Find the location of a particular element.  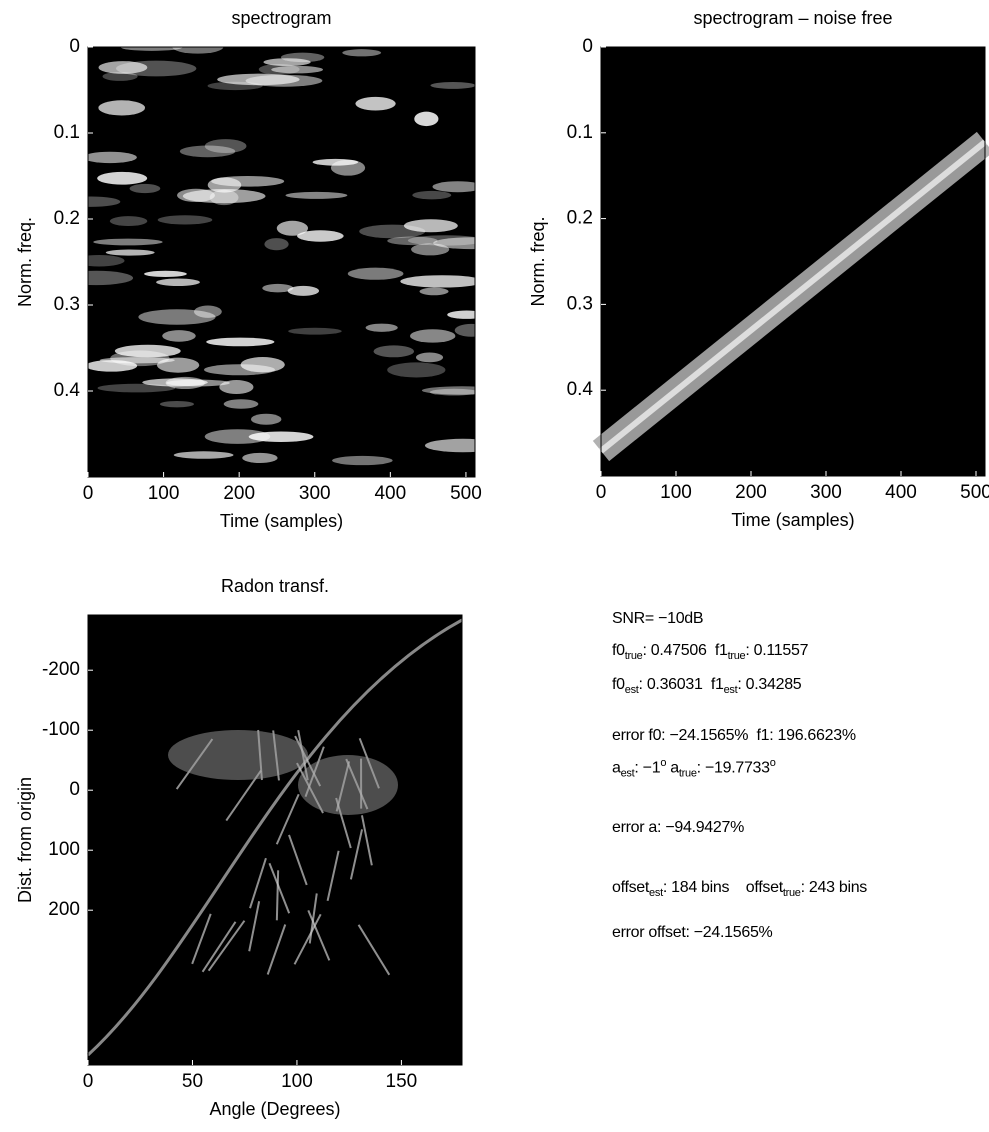

text: : 0.47506 f1 is located at coordinates (685, 650).